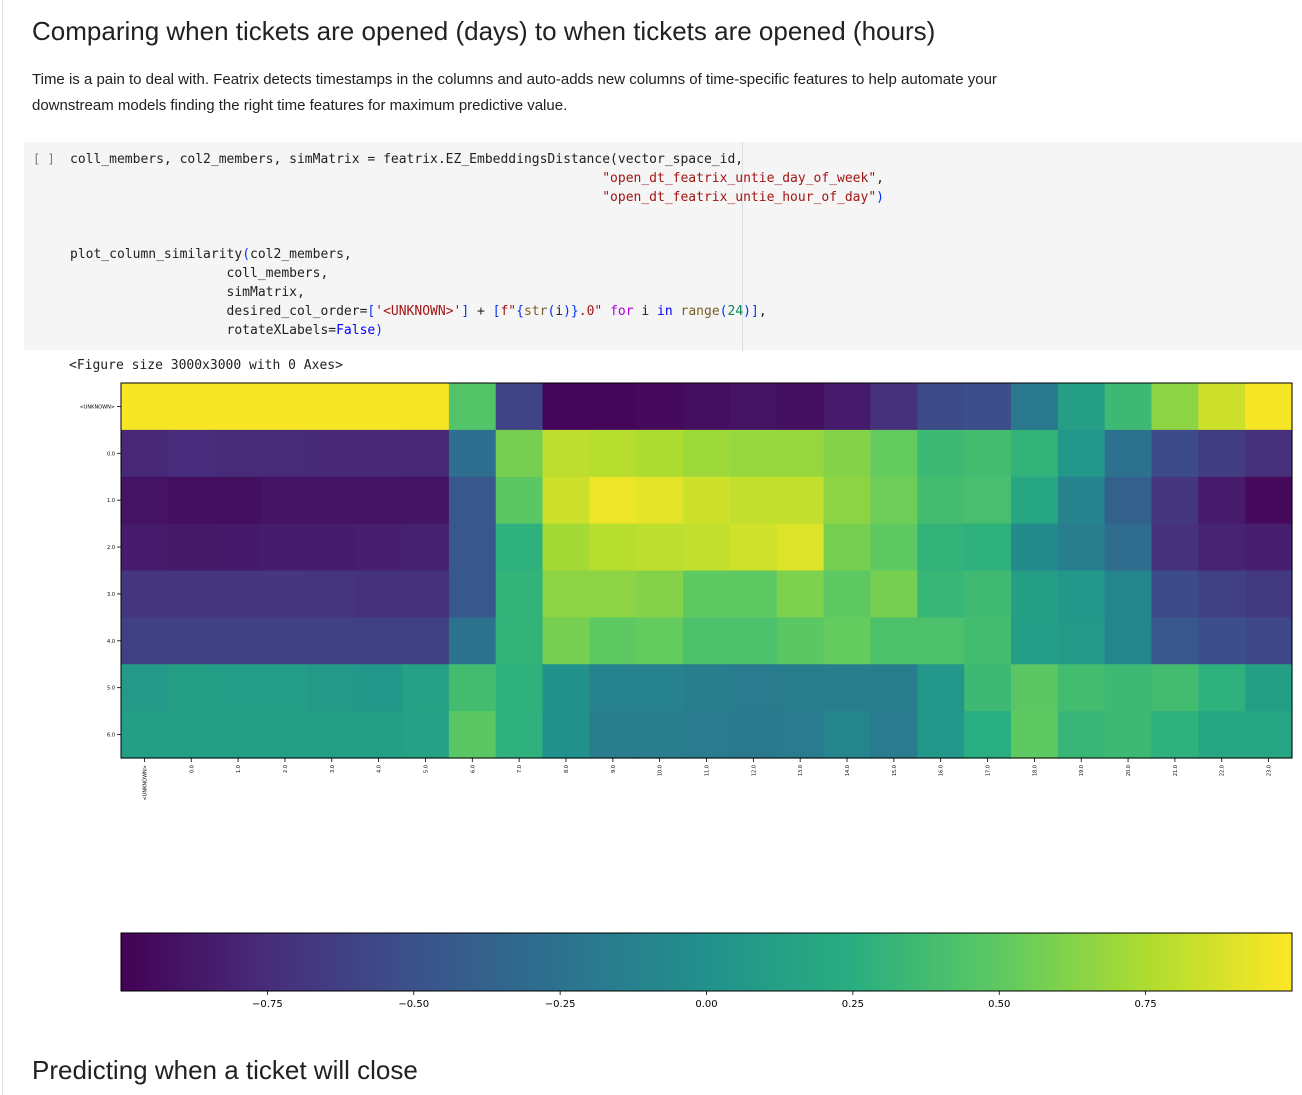 Image resolution: width=1302 pixels, height=1095 pixels. Describe the element at coordinates (567, 769) in the screenshot. I see `x-tick-label: 8.0` at that location.